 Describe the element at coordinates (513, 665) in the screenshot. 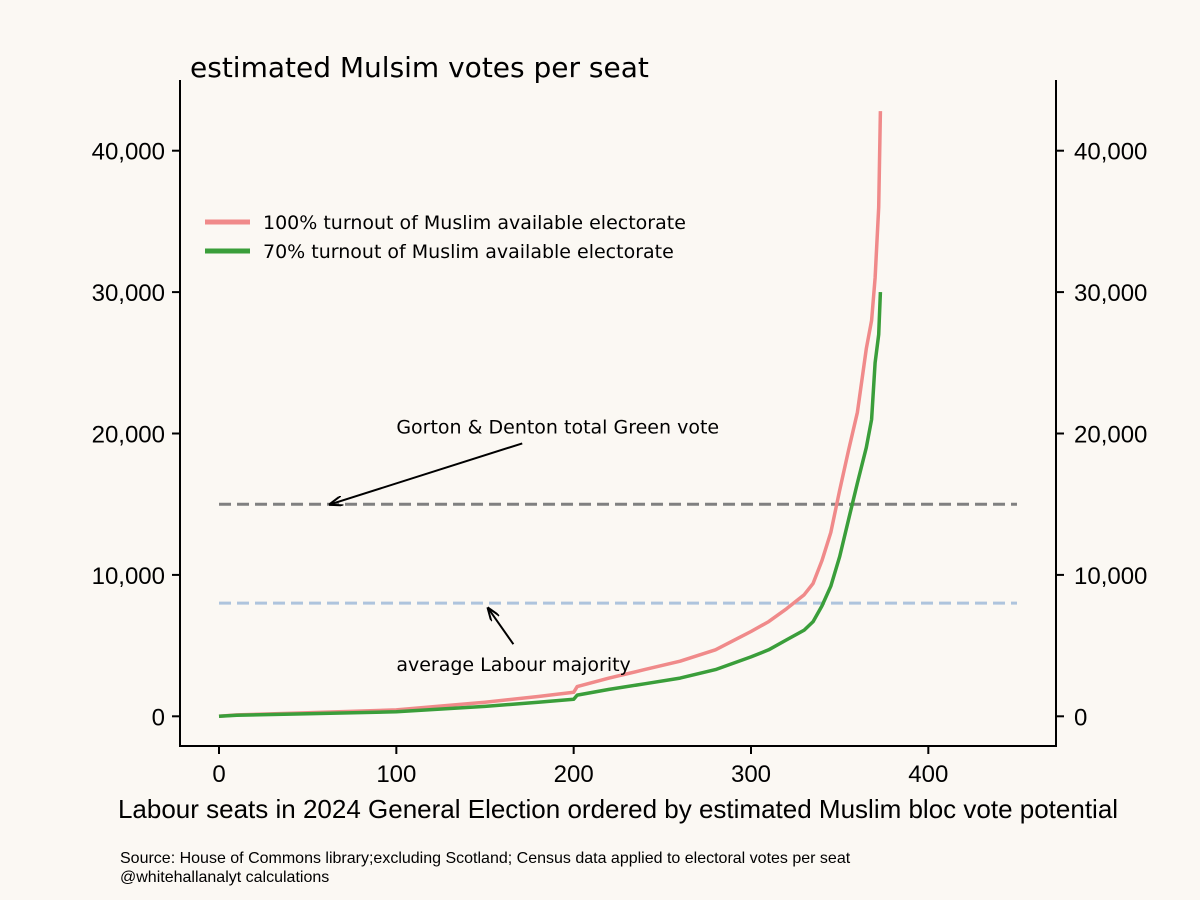

I see `annotation-text: average Labour majority` at that location.